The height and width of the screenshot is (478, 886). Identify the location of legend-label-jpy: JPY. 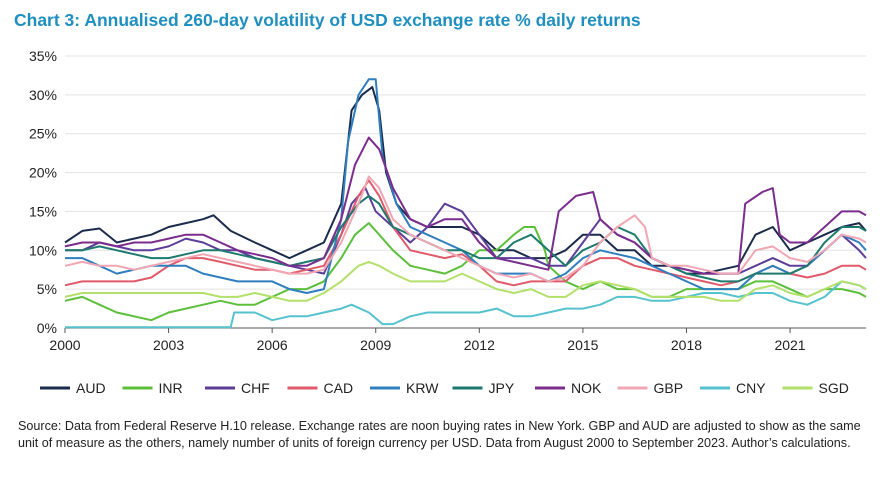
(502, 388).